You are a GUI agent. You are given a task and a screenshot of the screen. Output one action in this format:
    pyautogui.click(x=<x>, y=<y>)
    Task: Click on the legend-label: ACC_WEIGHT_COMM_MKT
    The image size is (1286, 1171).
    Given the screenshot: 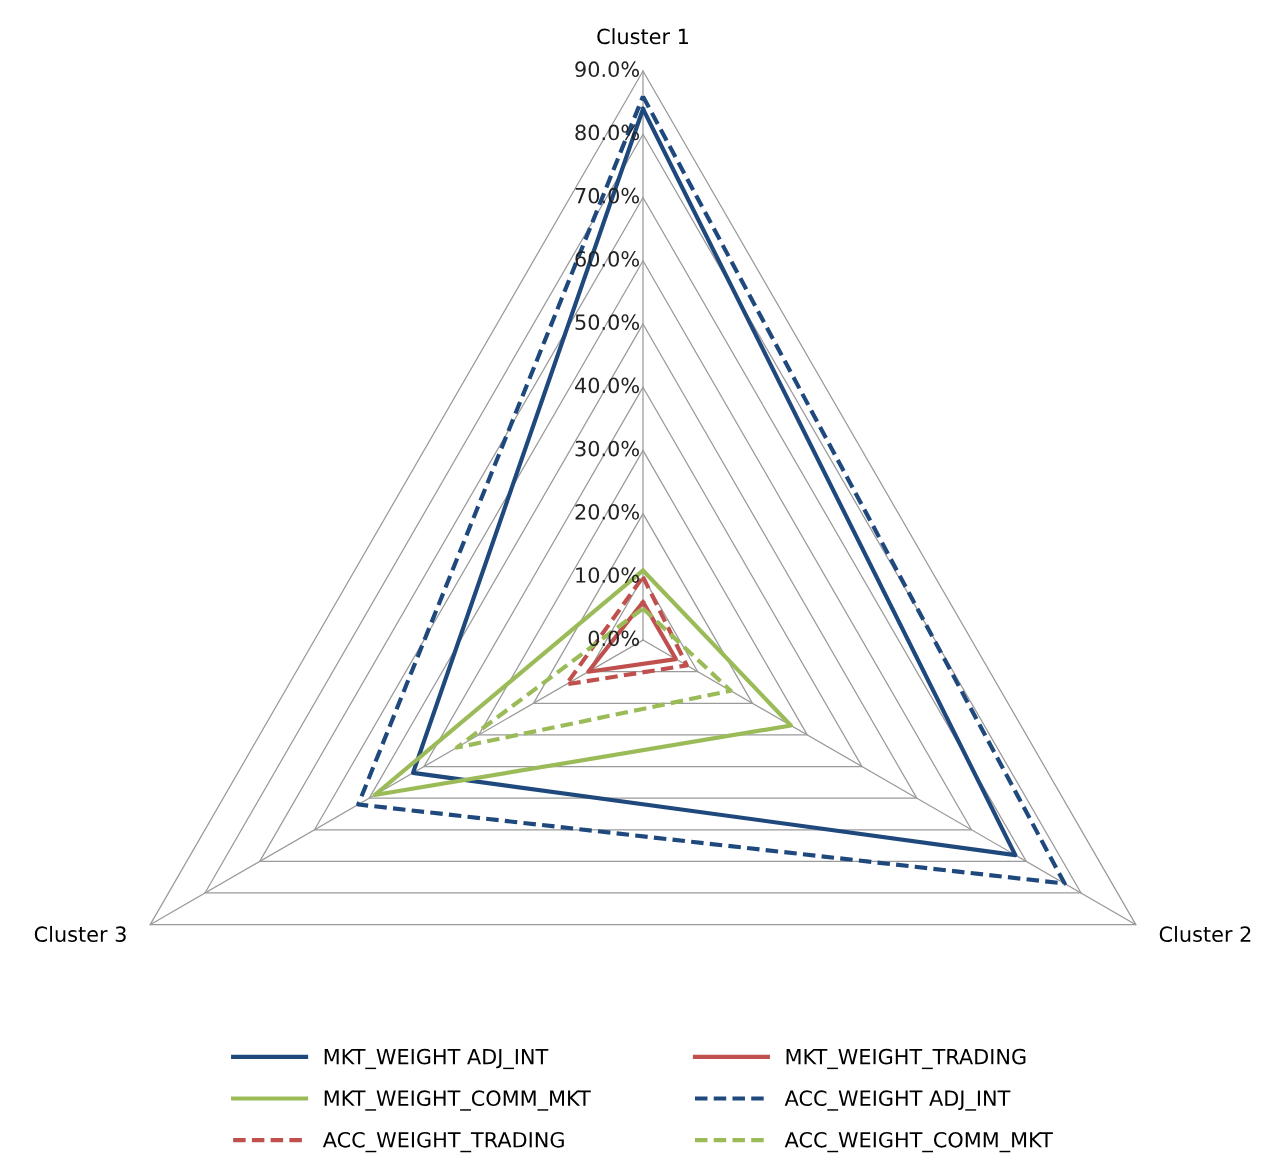 What is the action you would take?
    pyautogui.click(x=918, y=1142)
    